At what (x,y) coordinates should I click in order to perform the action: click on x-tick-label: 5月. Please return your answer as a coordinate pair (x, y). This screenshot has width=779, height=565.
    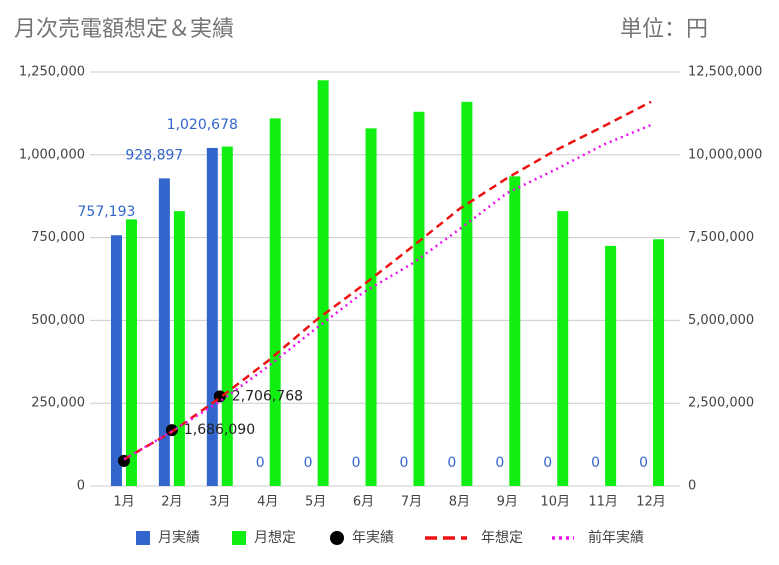
    Looking at the image, I should click on (315, 502).